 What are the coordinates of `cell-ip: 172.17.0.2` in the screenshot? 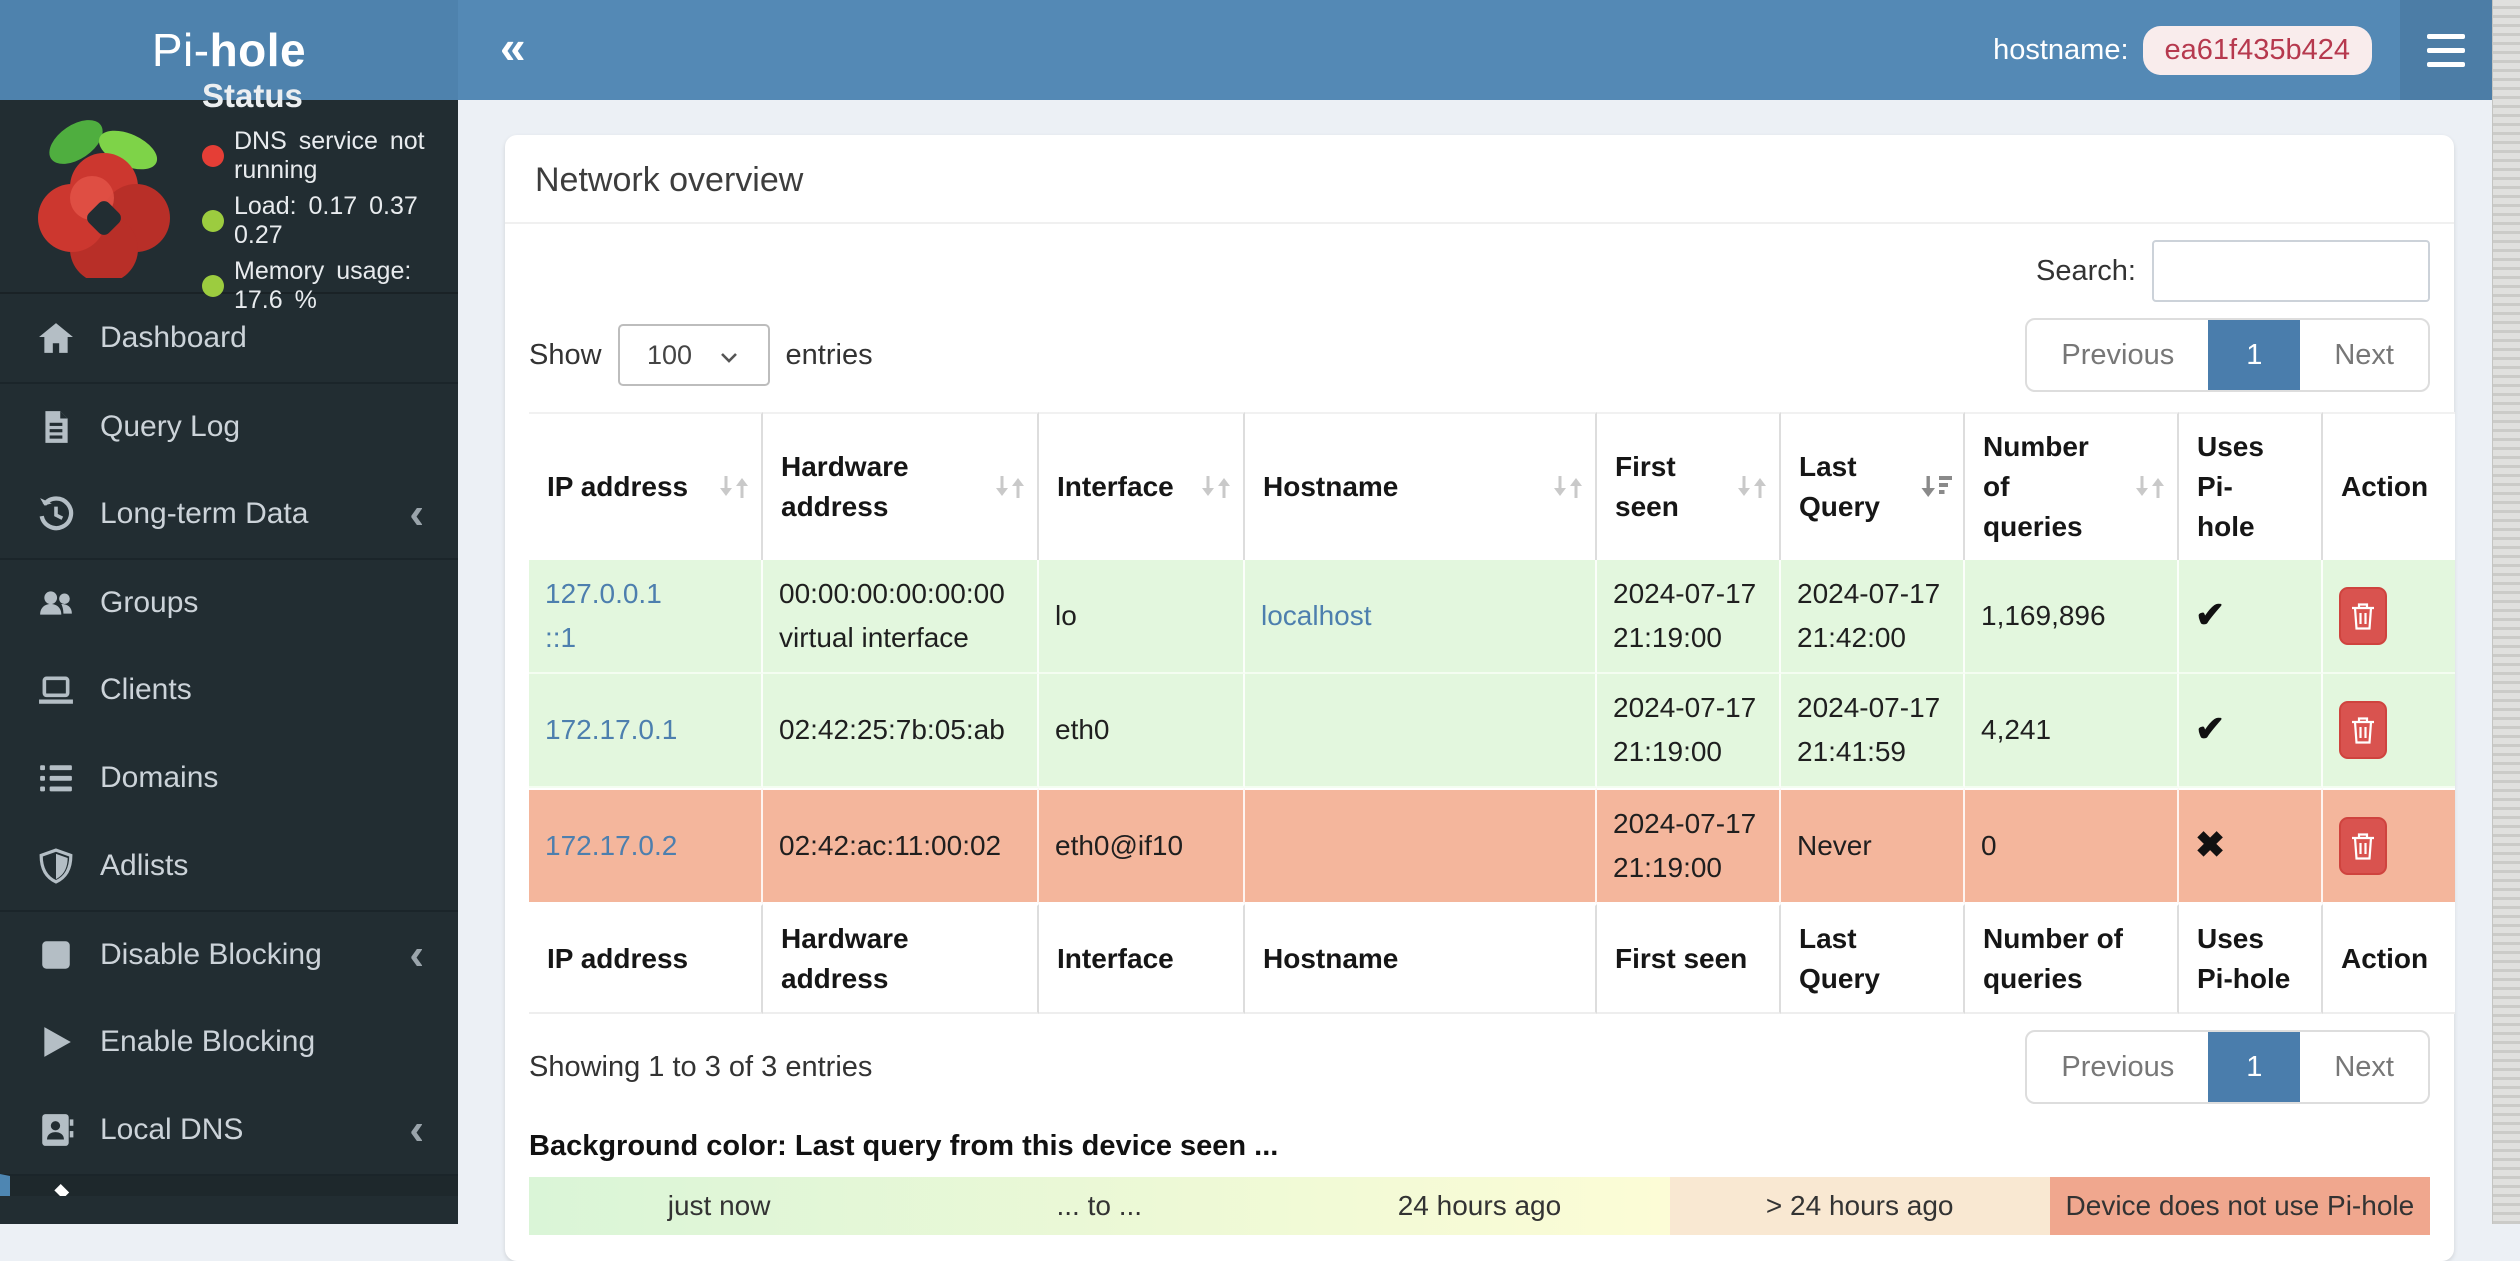 It's located at (646, 846).